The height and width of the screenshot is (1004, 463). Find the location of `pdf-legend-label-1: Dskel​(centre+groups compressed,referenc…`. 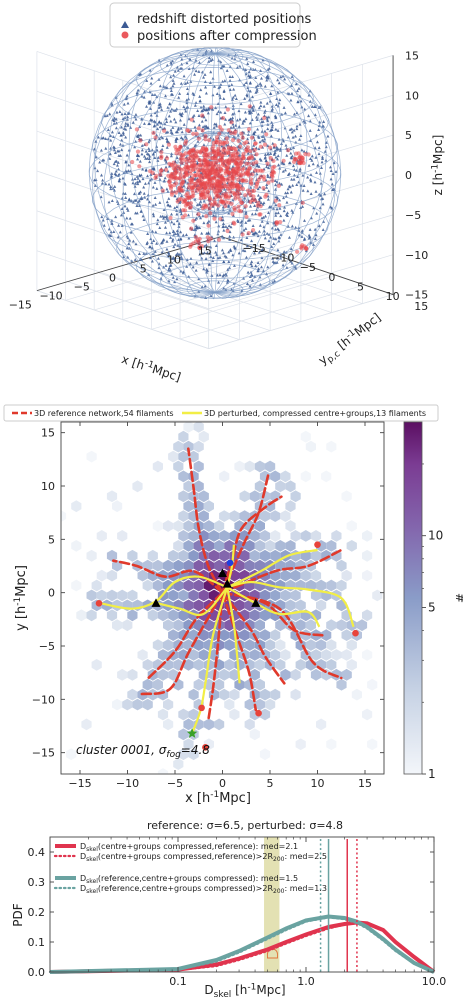

pdf-legend-label-1: Dskel​(centre+groups compressed,referenc… is located at coordinates (203, 857).